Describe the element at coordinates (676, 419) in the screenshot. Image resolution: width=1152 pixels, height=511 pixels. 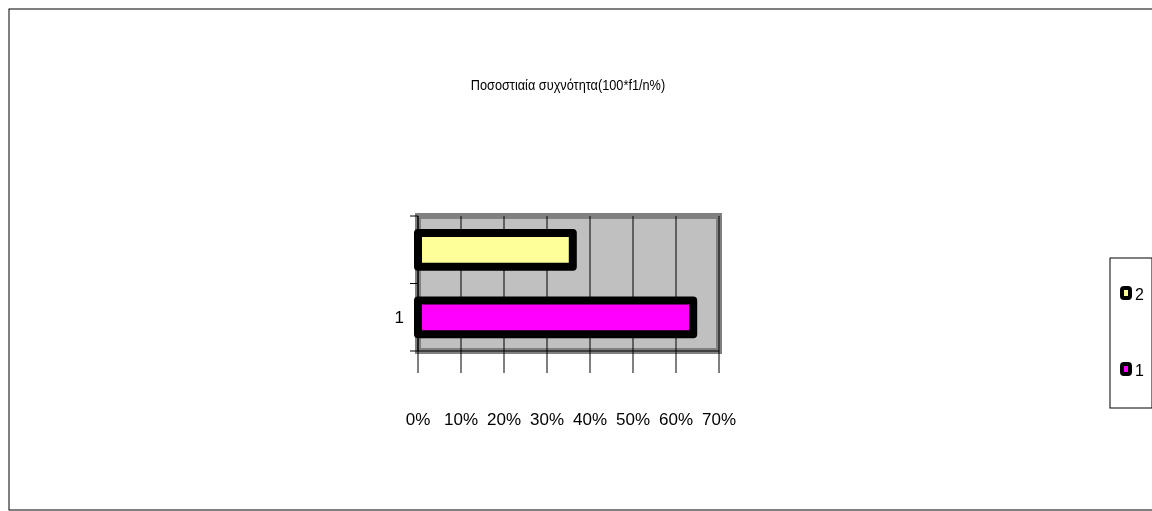
I see `x-tick-label: 60%` at that location.